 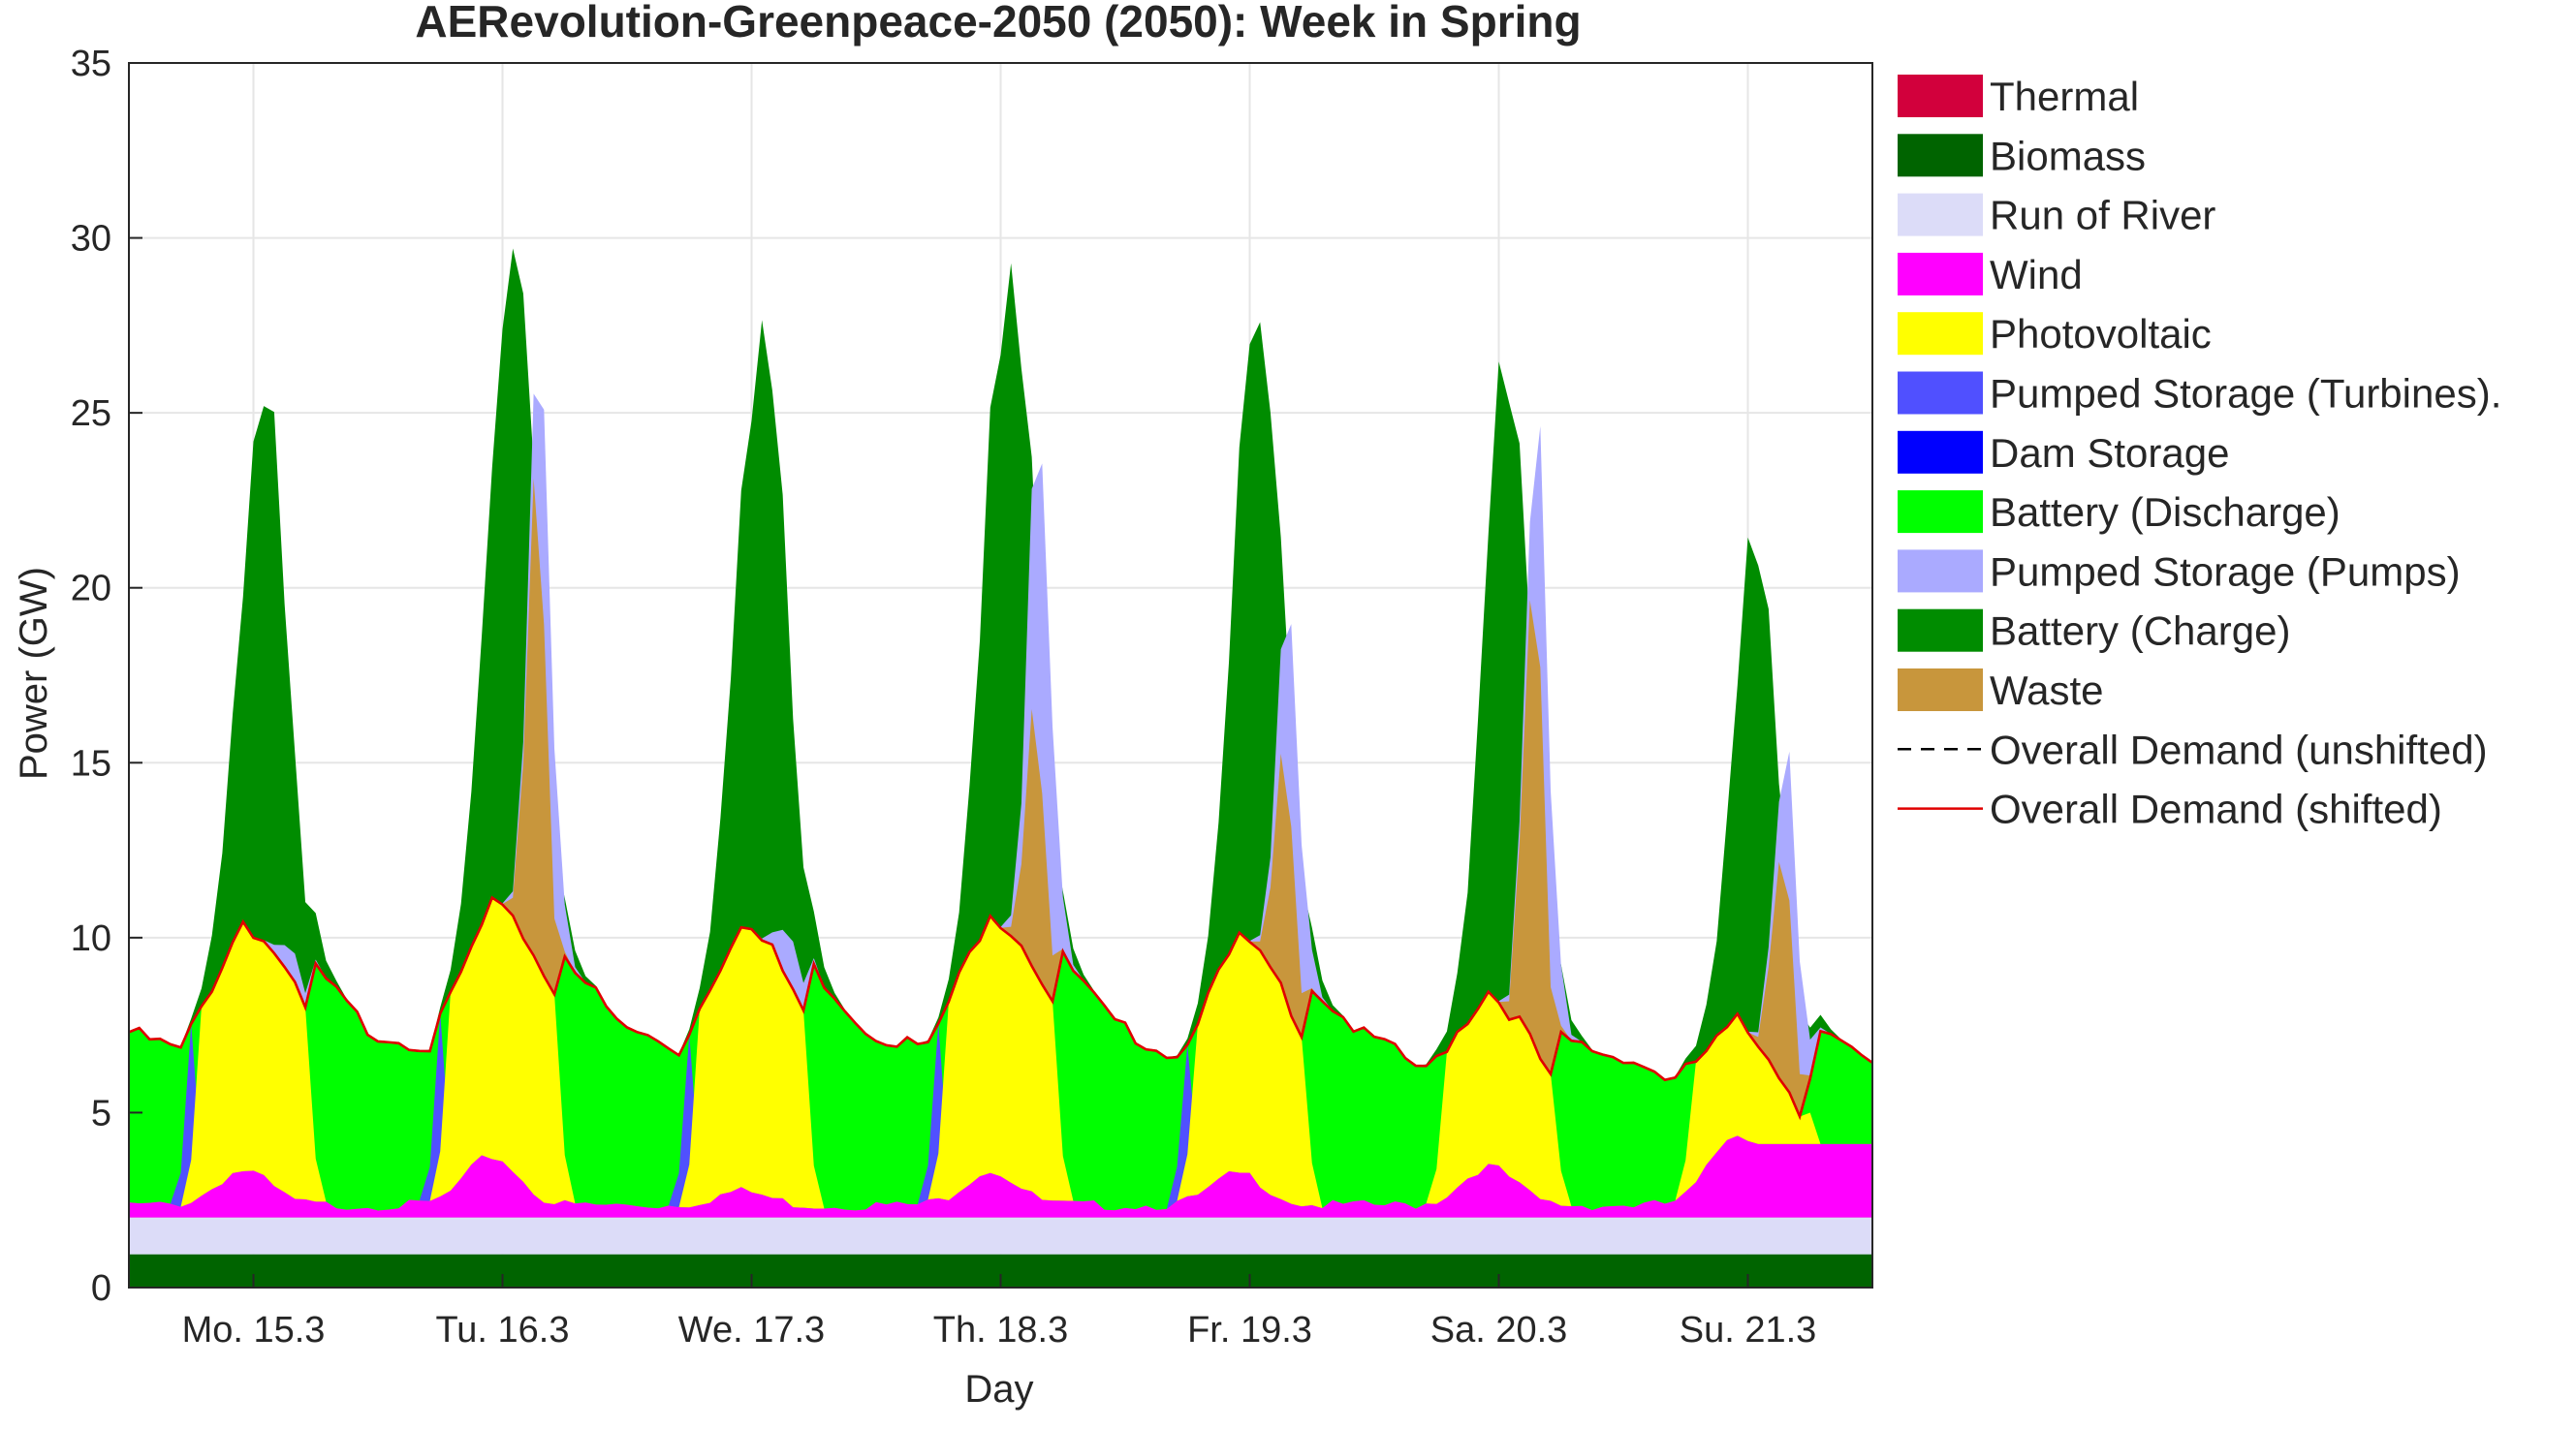 I want to click on legend-label: Waste, so click(x=2046, y=690).